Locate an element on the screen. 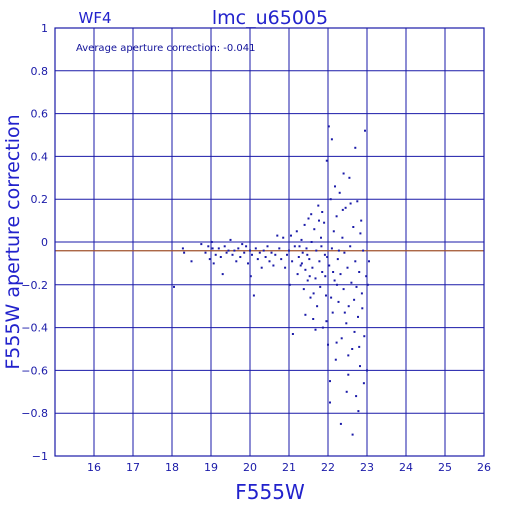  y-tick-label: −0.6 is located at coordinates (34, 370).